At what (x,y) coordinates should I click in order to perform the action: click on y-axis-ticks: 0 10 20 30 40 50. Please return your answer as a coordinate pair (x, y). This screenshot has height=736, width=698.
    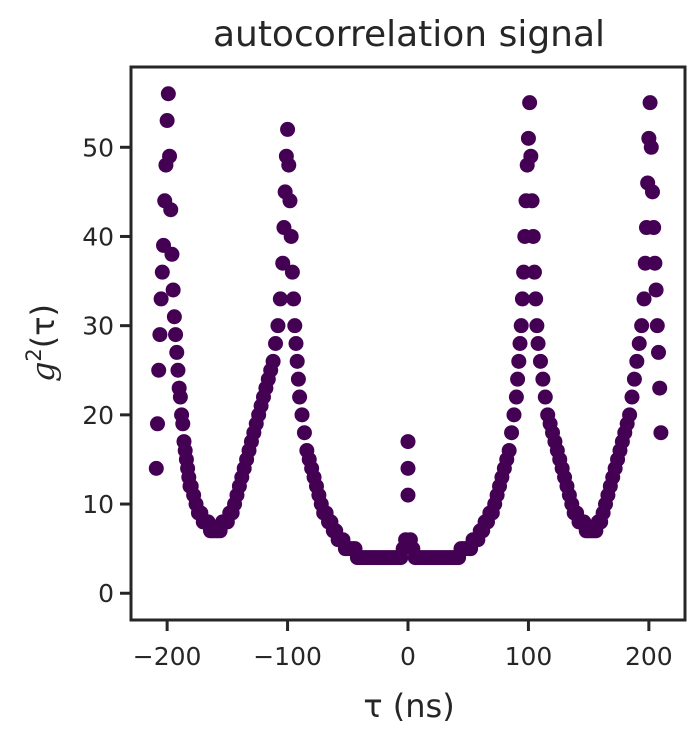
    Looking at the image, I should click on (106, 370).